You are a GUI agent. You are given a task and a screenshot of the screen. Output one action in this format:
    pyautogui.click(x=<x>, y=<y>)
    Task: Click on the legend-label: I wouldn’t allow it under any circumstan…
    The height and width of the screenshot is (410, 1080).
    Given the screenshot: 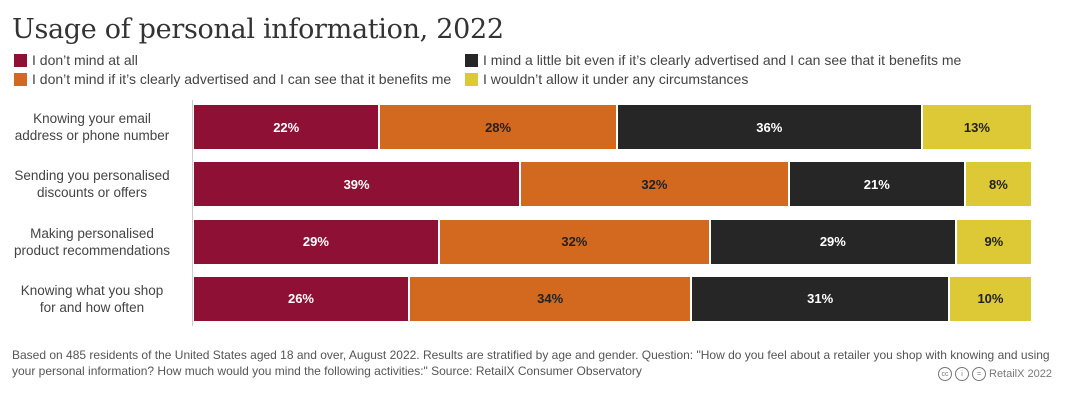 What is the action you would take?
    pyautogui.click(x=616, y=79)
    